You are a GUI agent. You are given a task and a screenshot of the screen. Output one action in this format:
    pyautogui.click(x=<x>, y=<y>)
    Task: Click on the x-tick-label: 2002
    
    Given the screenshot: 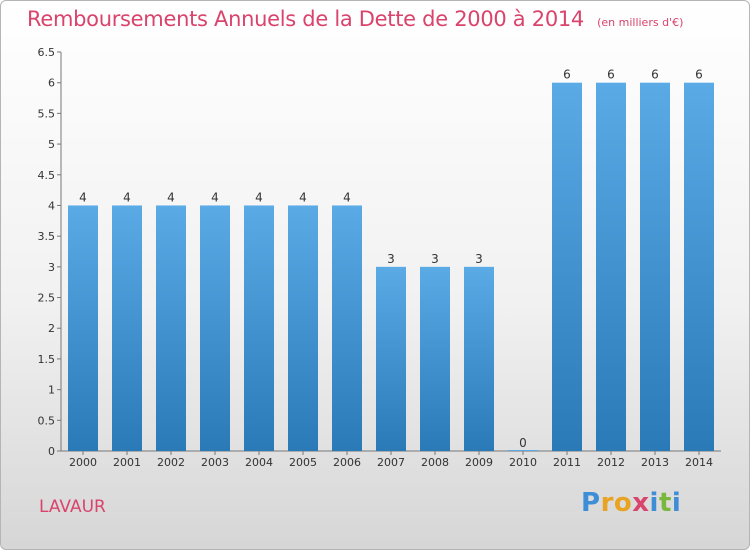 What is the action you would take?
    pyautogui.click(x=171, y=462)
    